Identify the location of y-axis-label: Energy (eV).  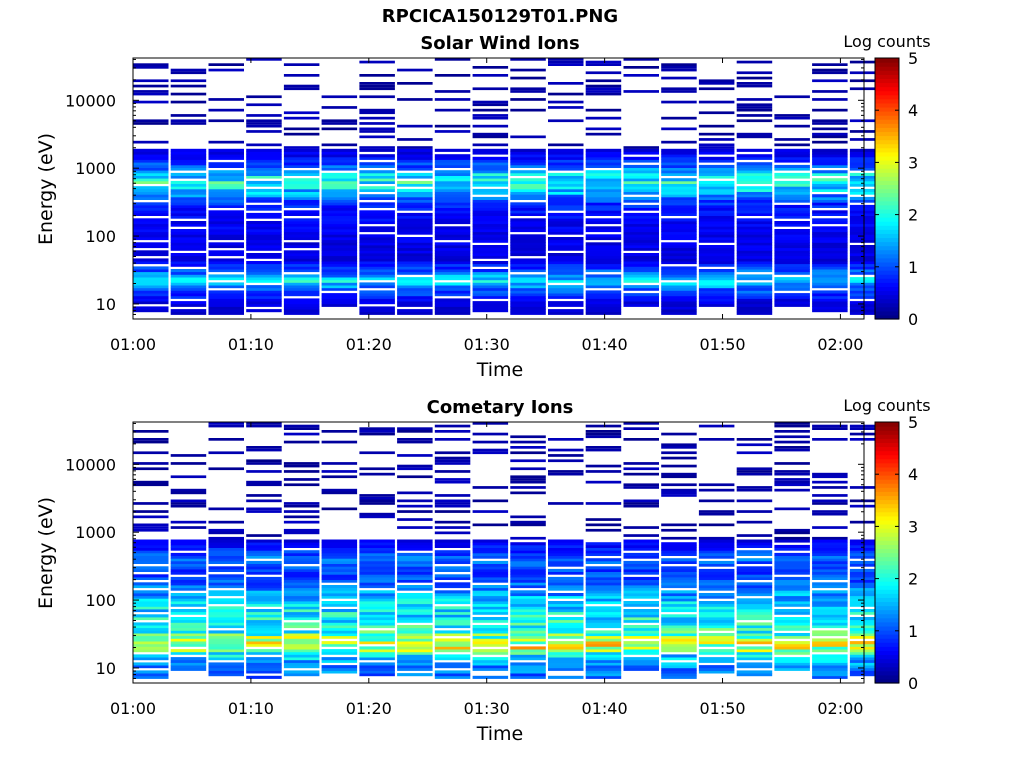
(46, 189).